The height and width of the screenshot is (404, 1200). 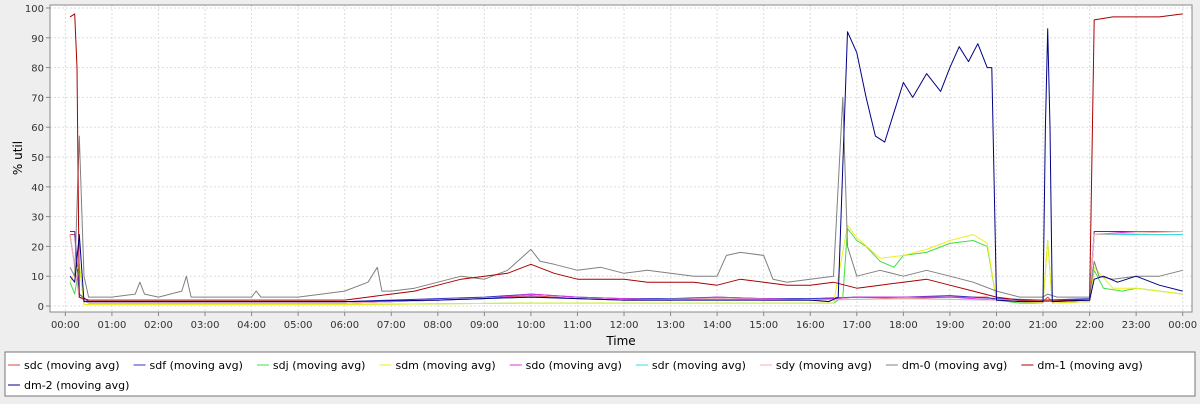 What do you see at coordinates (1136, 325) in the screenshot?
I see `x-tick-label: 23:00` at bounding box center [1136, 325].